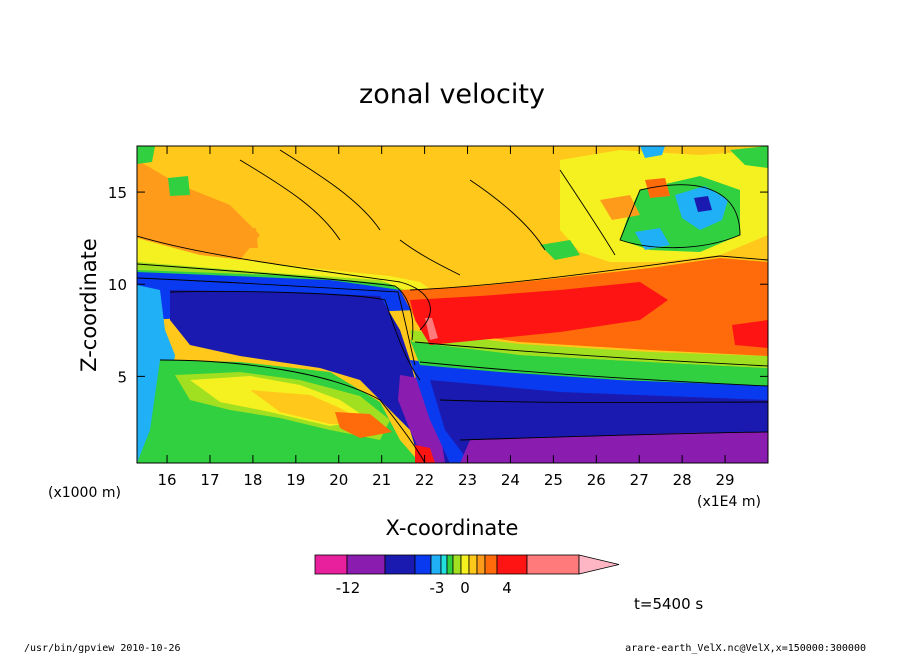 This screenshot has width=904, height=654. I want to click on footer-left: /usr/bin/gpview 2010-10-26, so click(102, 648).